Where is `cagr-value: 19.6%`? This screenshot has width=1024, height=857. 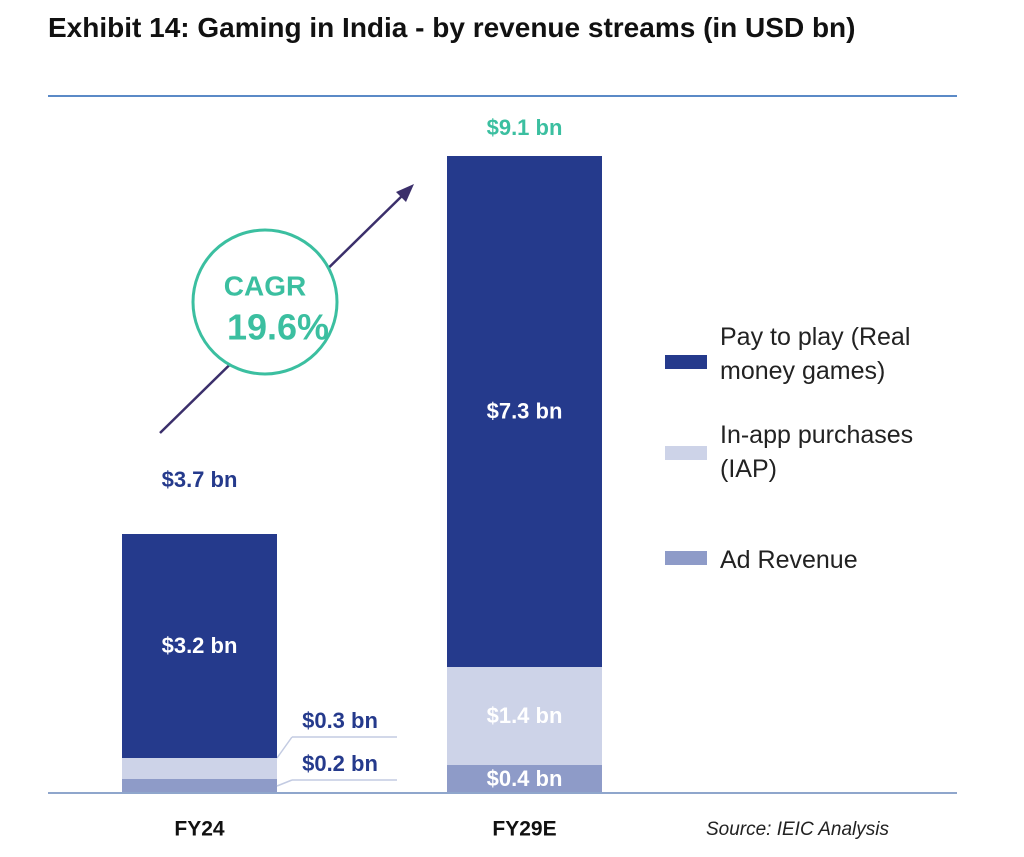
cagr-value: 19.6% is located at coordinates (278, 327).